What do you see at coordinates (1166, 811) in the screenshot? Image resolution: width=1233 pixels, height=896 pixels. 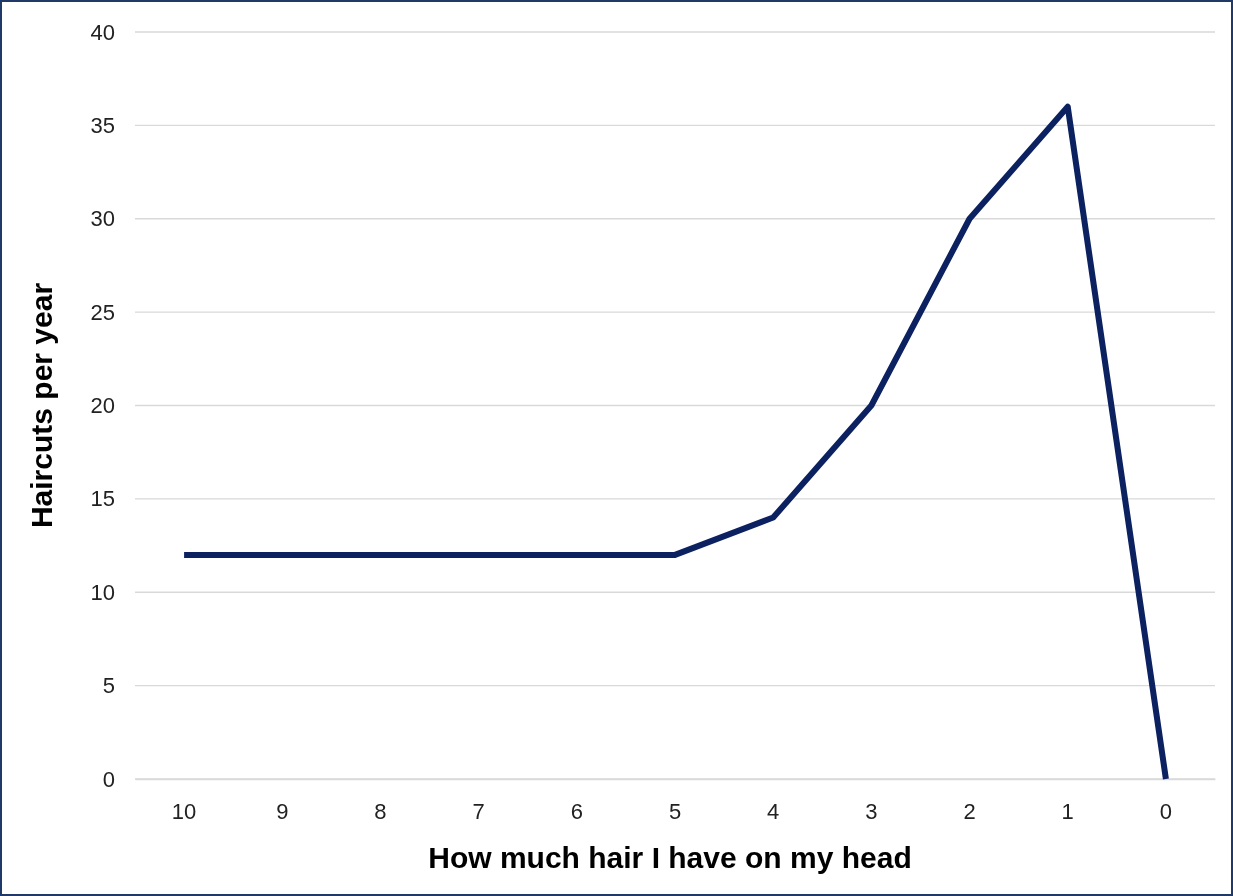 I see `x-tick-label: 0` at bounding box center [1166, 811].